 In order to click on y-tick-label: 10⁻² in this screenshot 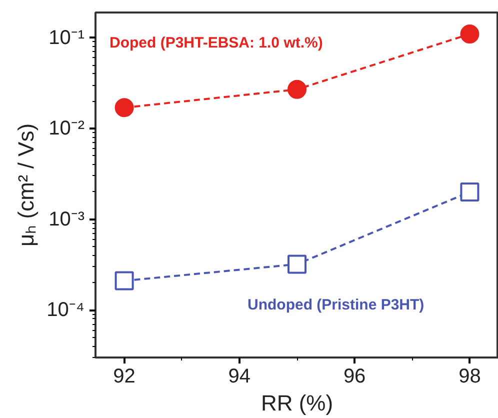, I will do `click(66, 129)`.